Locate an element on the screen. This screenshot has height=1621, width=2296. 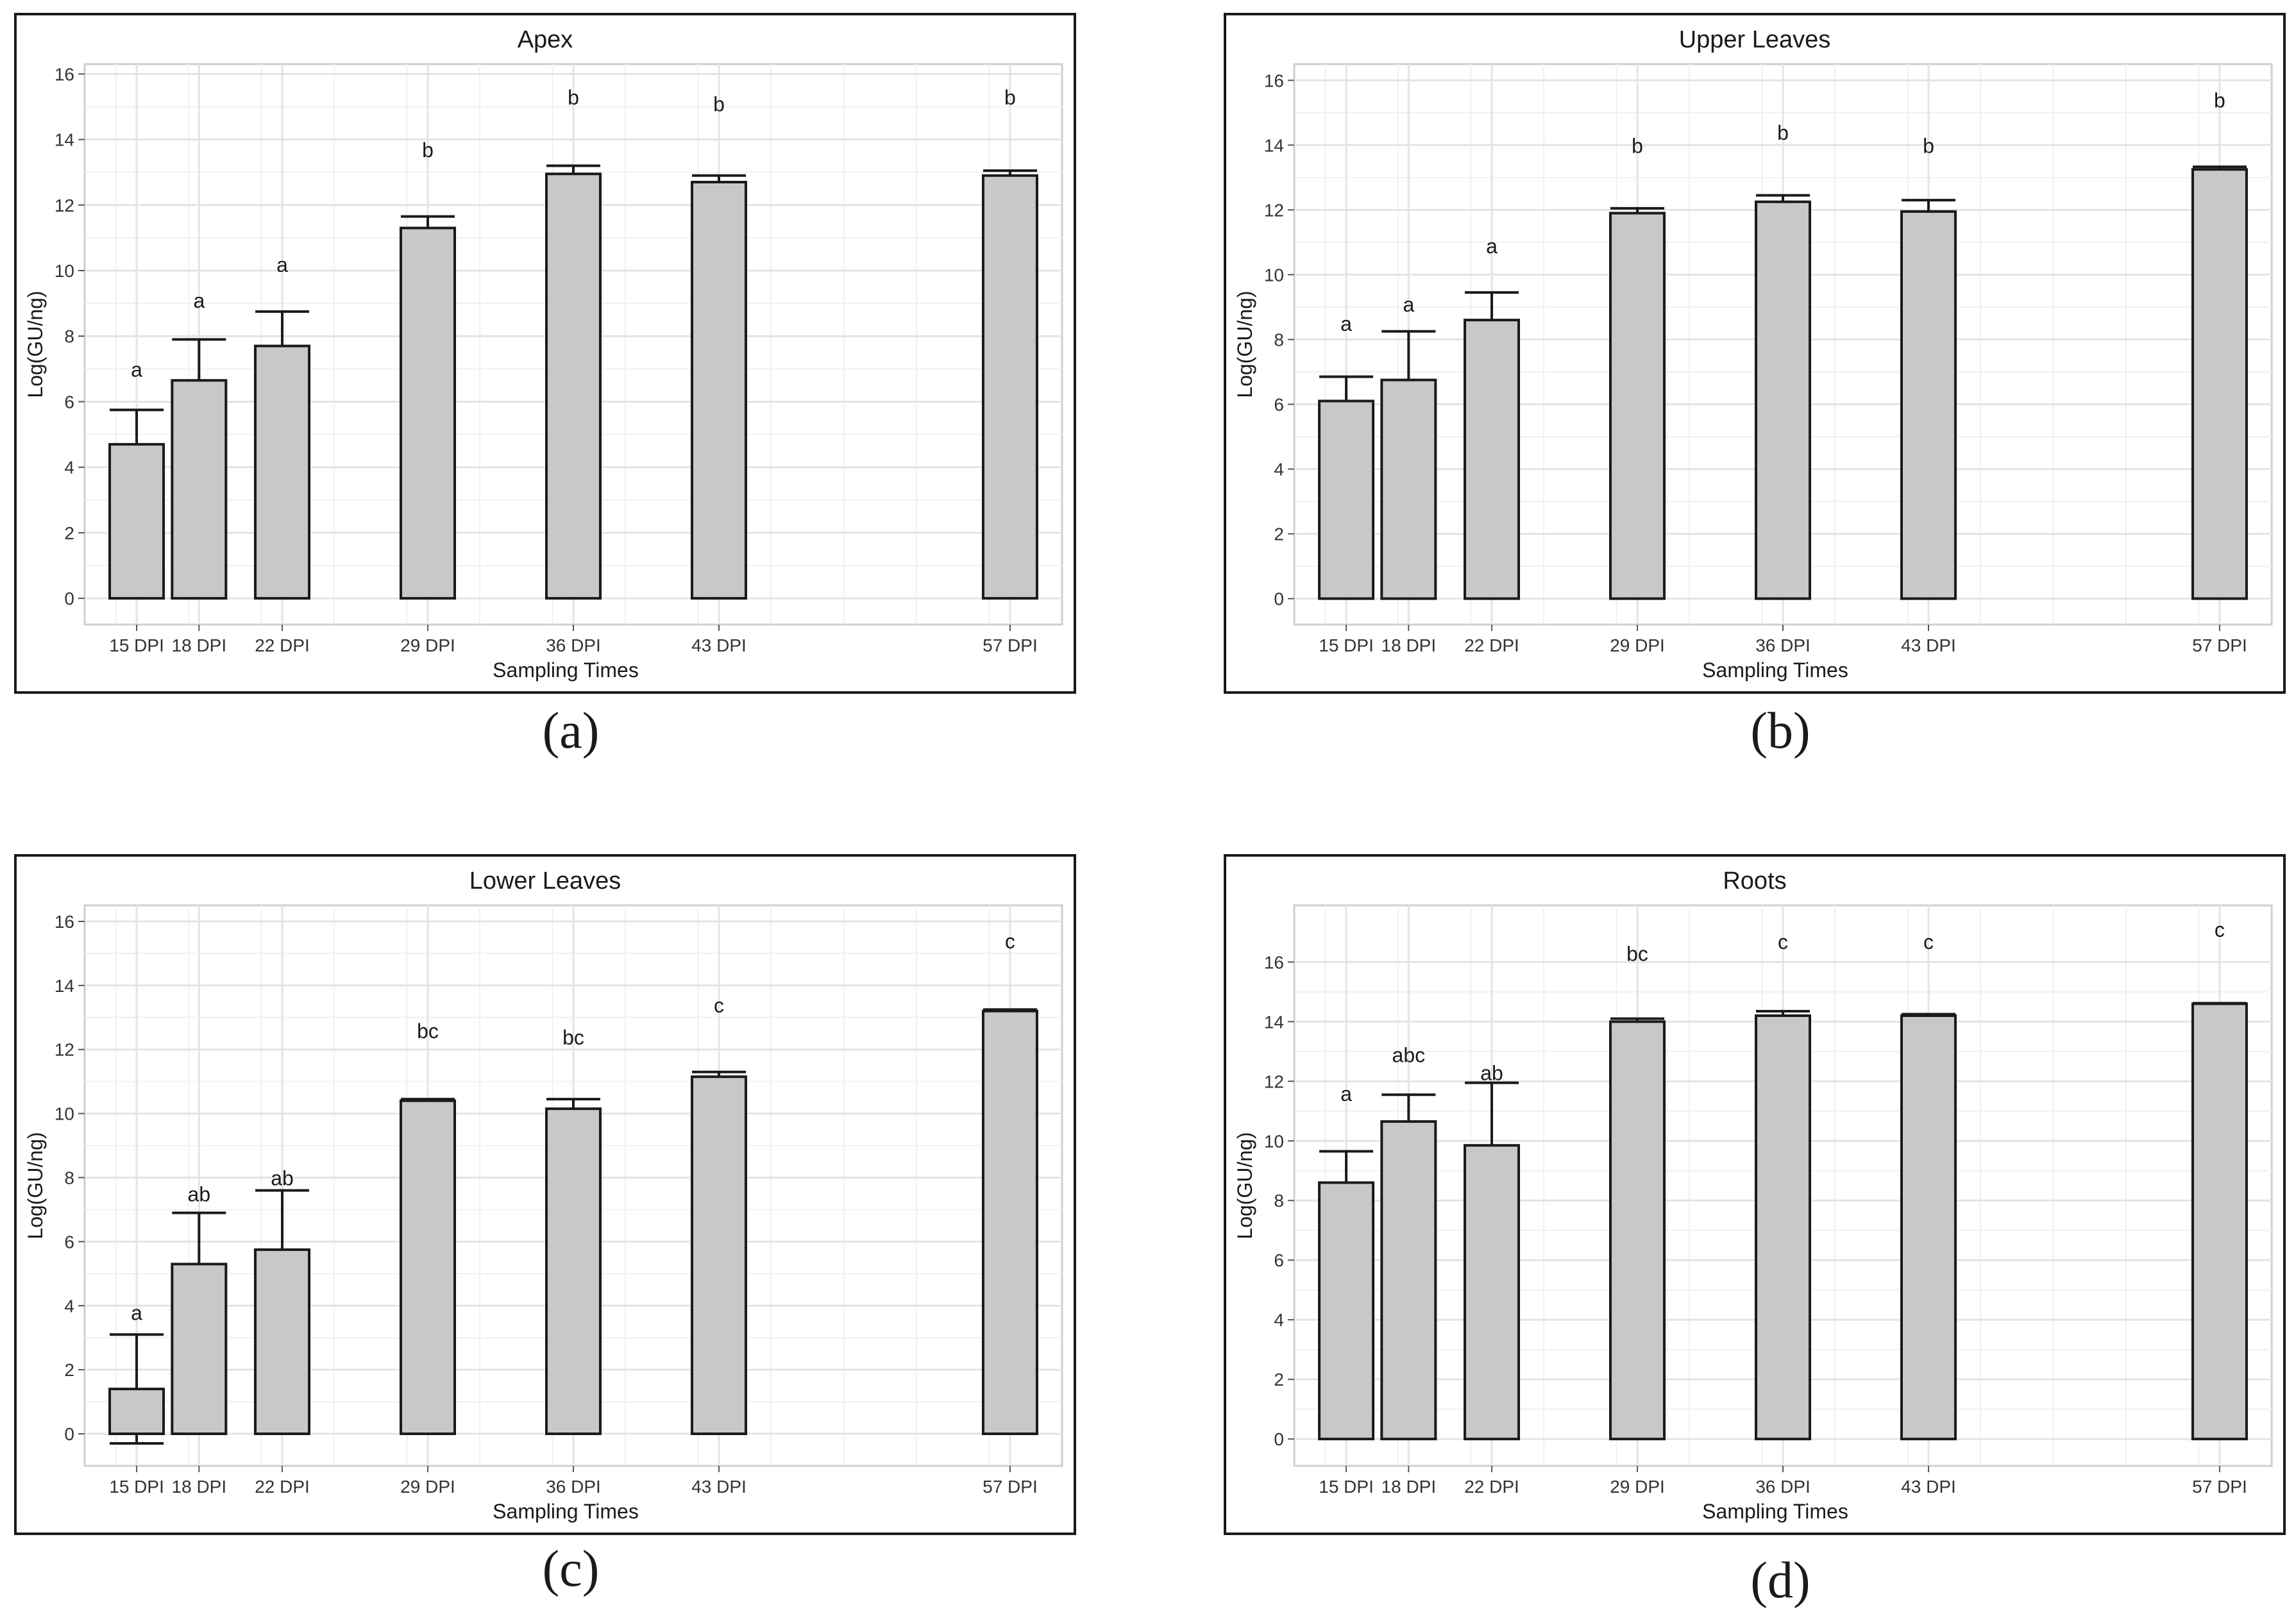
y-tick-label: 0 is located at coordinates (69, 599).